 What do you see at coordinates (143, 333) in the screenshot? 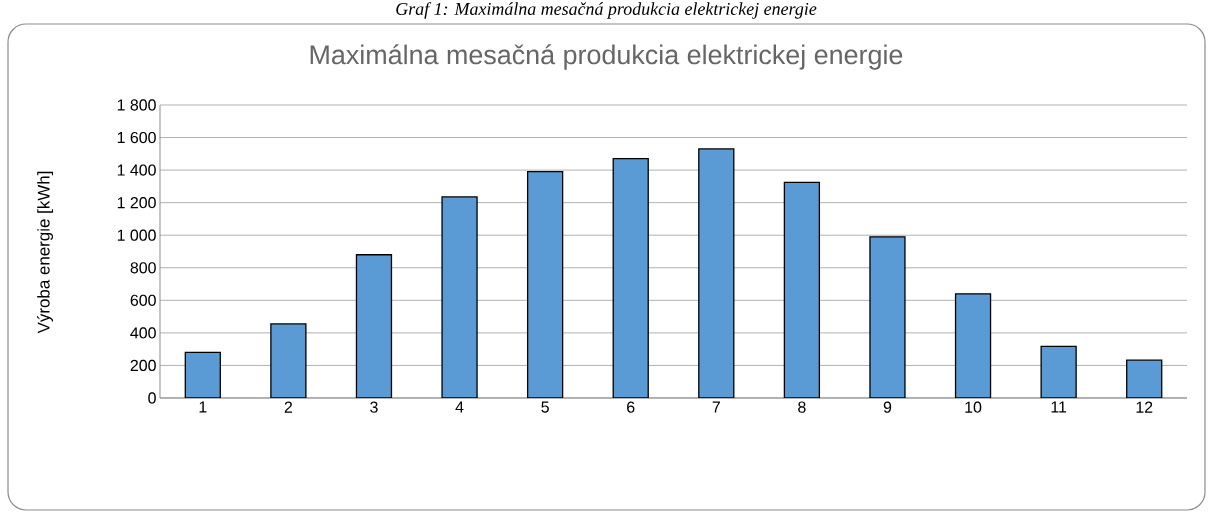
I see `y-tick-label: 400` at bounding box center [143, 333].